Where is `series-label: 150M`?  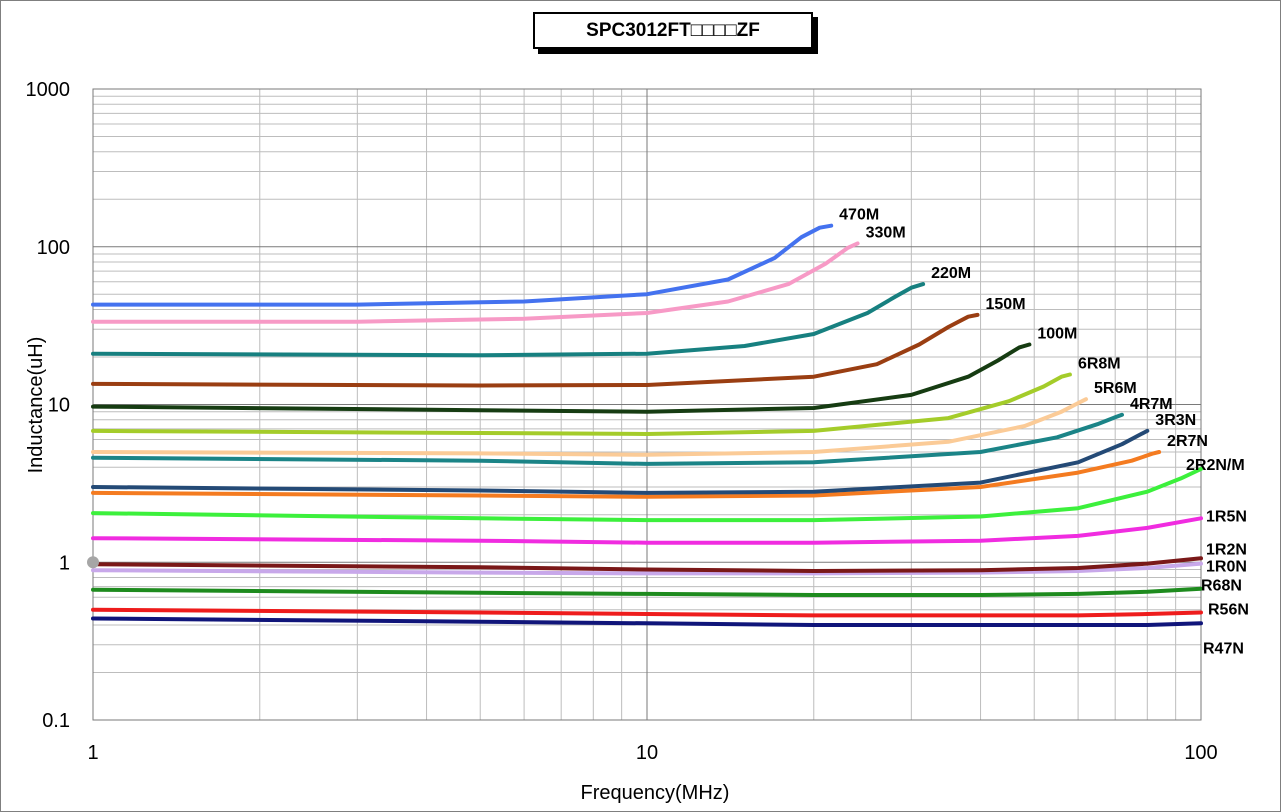
series-label: 150M is located at coordinates (1006, 304).